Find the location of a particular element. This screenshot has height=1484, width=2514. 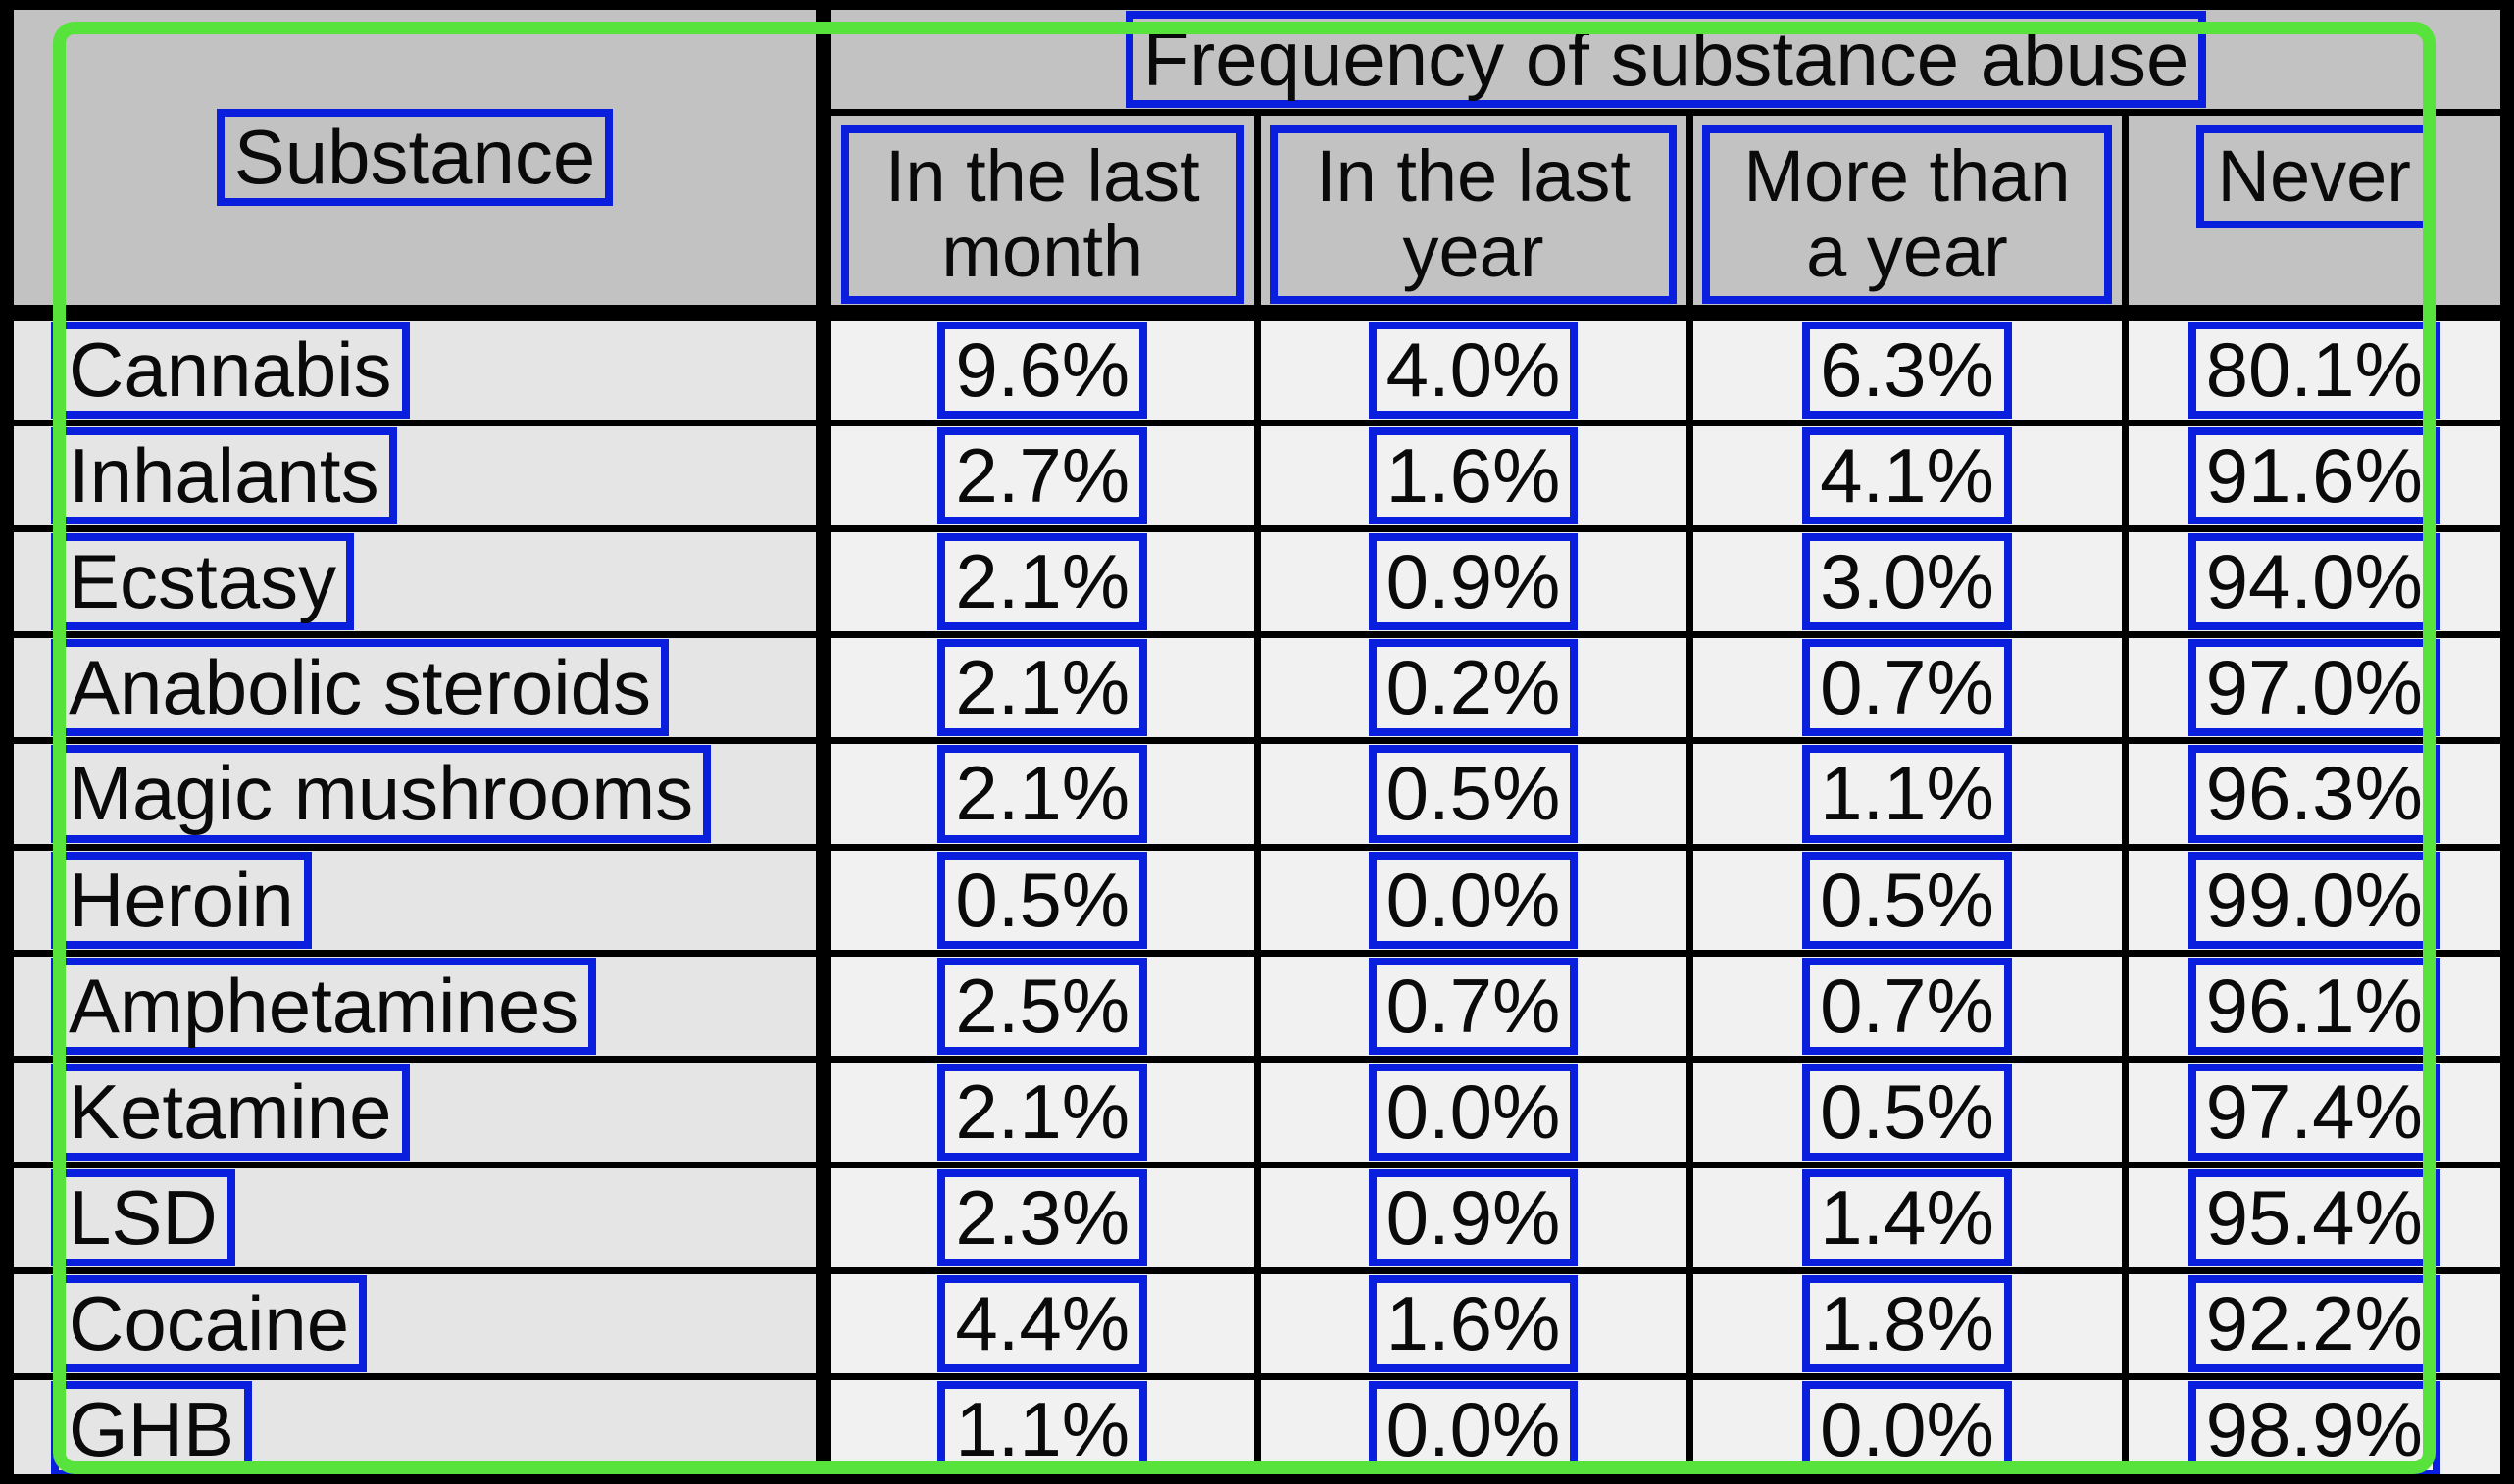

substance-cell: Magic mushrooms is located at coordinates (423, 794).